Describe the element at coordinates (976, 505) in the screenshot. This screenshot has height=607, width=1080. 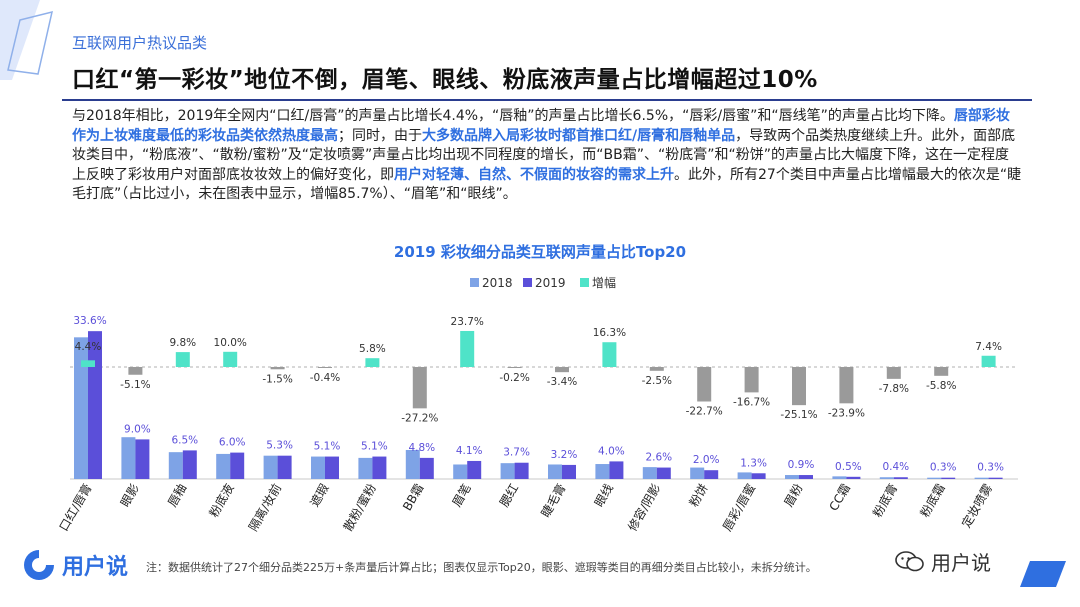
I see `category-label: 定妆喷雾` at that location.